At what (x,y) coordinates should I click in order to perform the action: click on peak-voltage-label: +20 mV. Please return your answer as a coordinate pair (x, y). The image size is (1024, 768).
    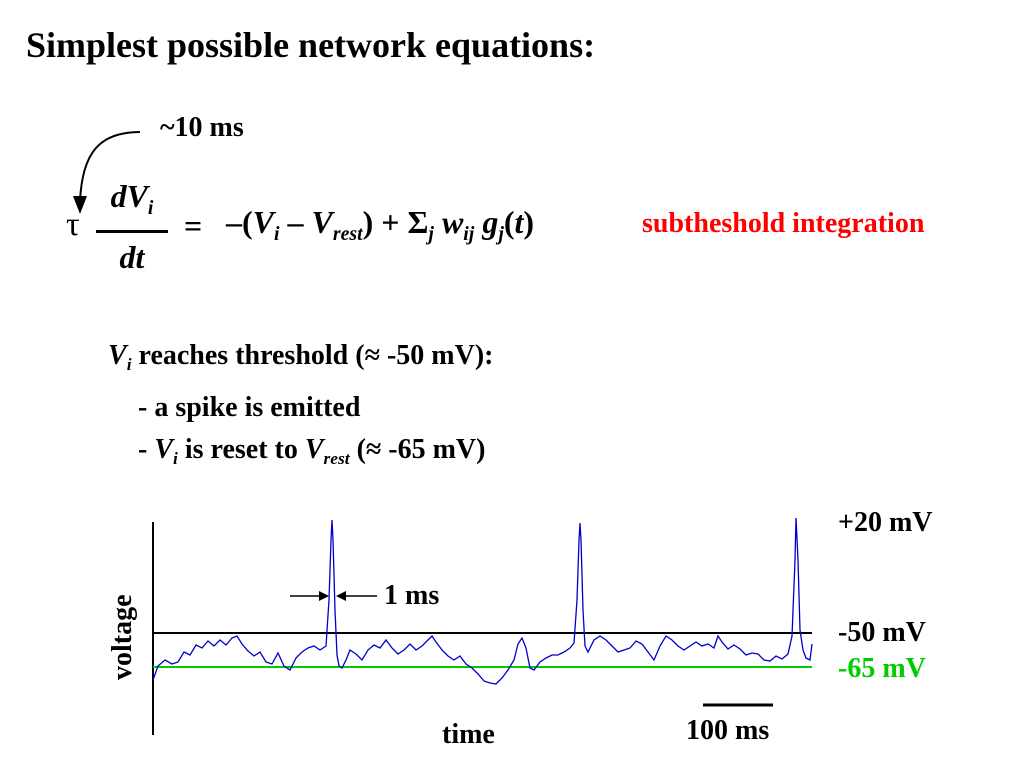
    Looking at the image, I should click on (885, 522).